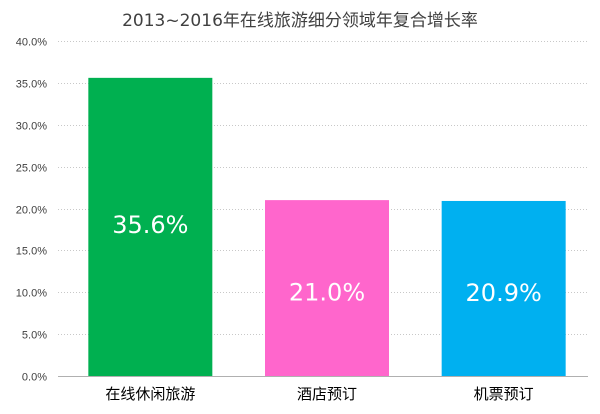 The height and width of the screenshot is (414, 600). What do you see at coordinates (31, 43) in the screenshot?
I see `y-tick-label: 40.0%` at bounding box center [31, 43].